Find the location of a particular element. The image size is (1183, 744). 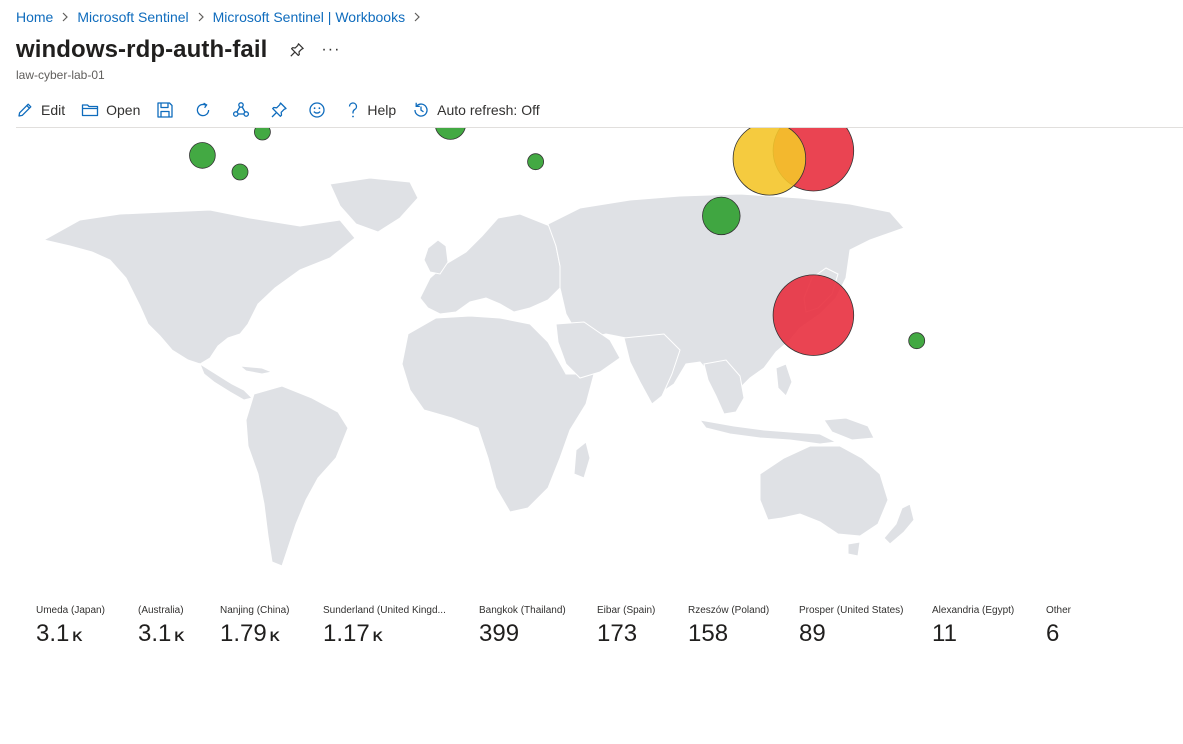

open-label: Open is located at coordinates (123, 110).